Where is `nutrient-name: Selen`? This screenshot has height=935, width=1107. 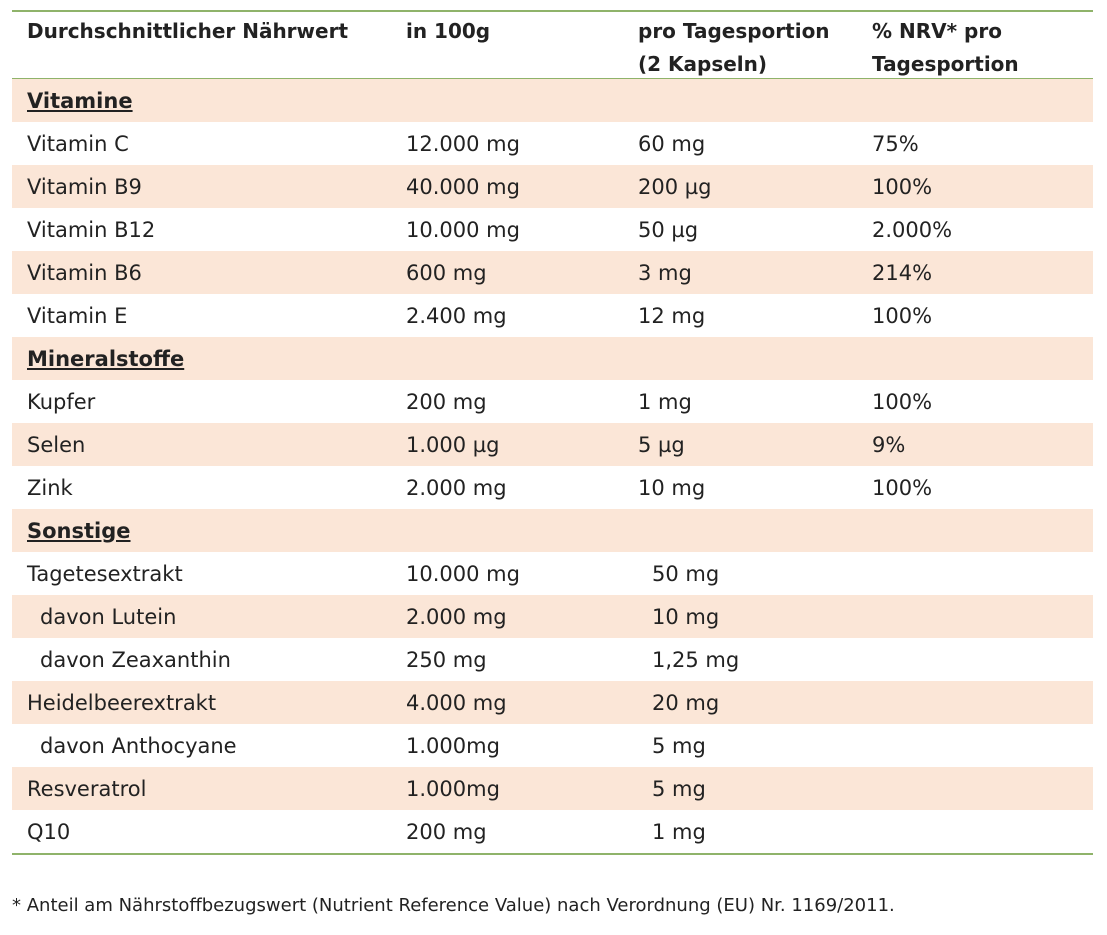 nutrient-name: Selen is located at coordinates (56, 444).